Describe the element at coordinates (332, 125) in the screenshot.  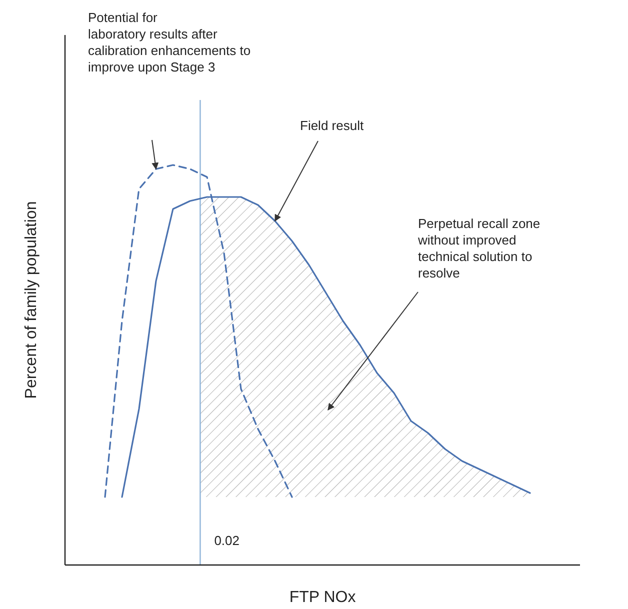
I see `text: Field result` at that location.